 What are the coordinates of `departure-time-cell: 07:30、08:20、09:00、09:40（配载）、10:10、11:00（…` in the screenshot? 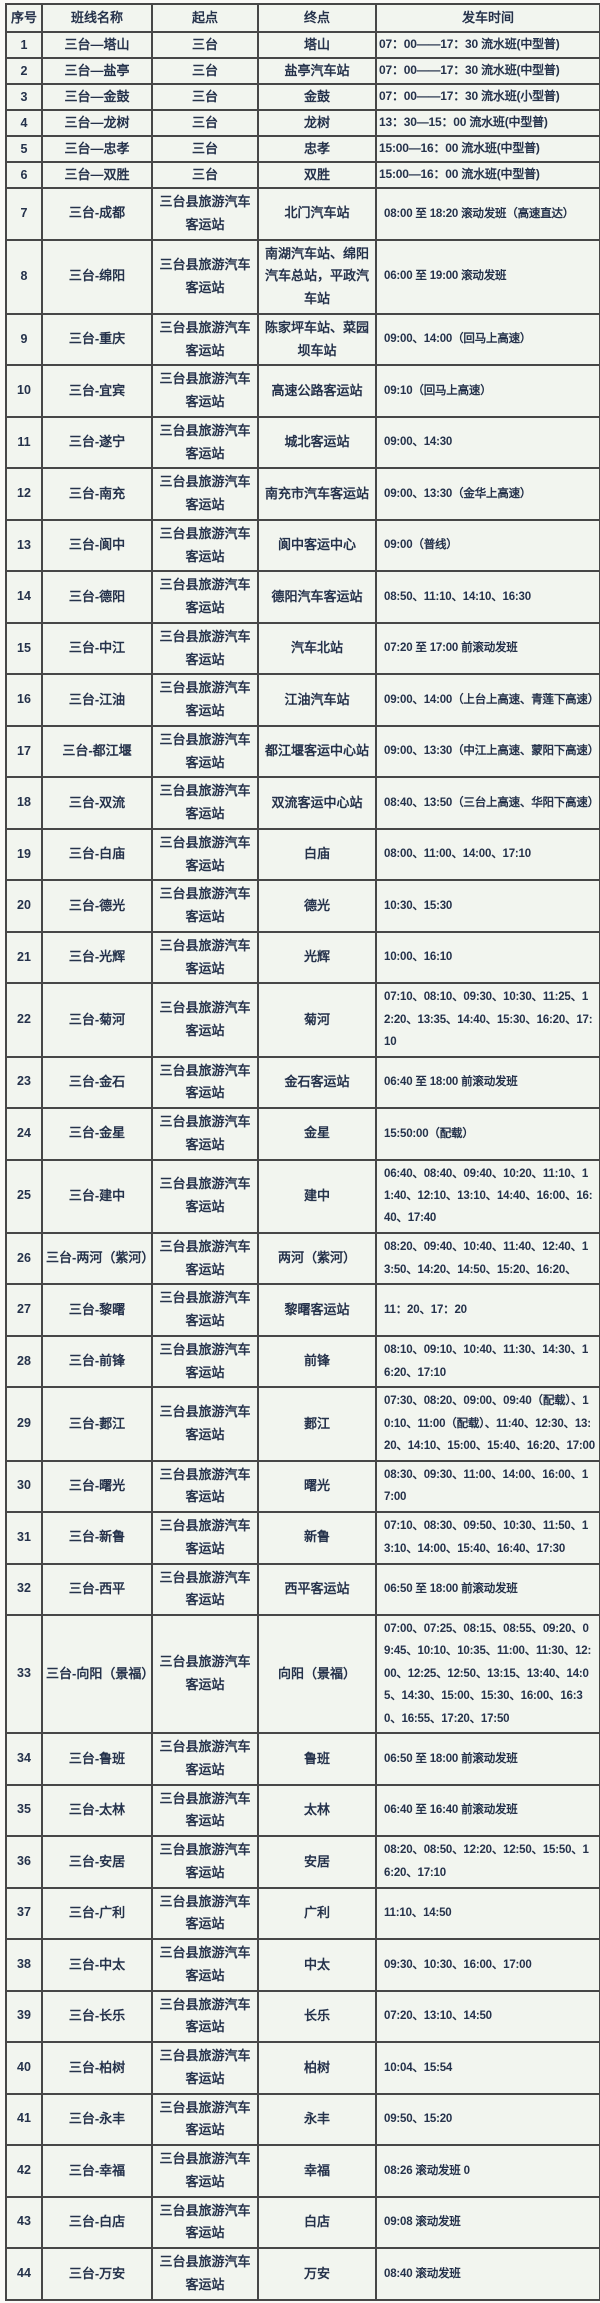 It's located at (487, 1424).